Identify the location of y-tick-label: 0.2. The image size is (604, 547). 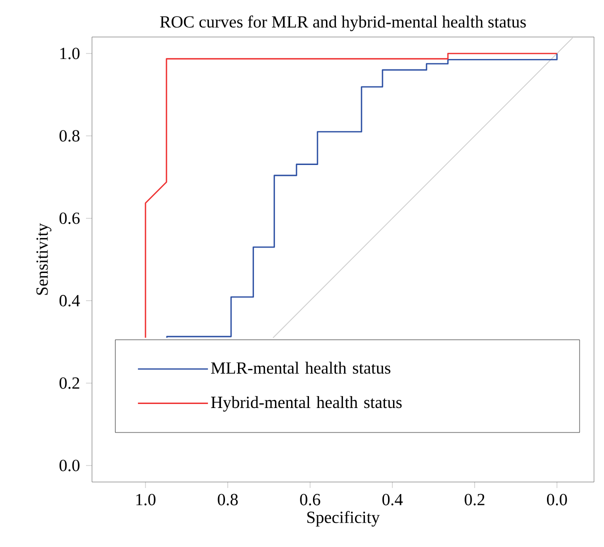
(70, 383).